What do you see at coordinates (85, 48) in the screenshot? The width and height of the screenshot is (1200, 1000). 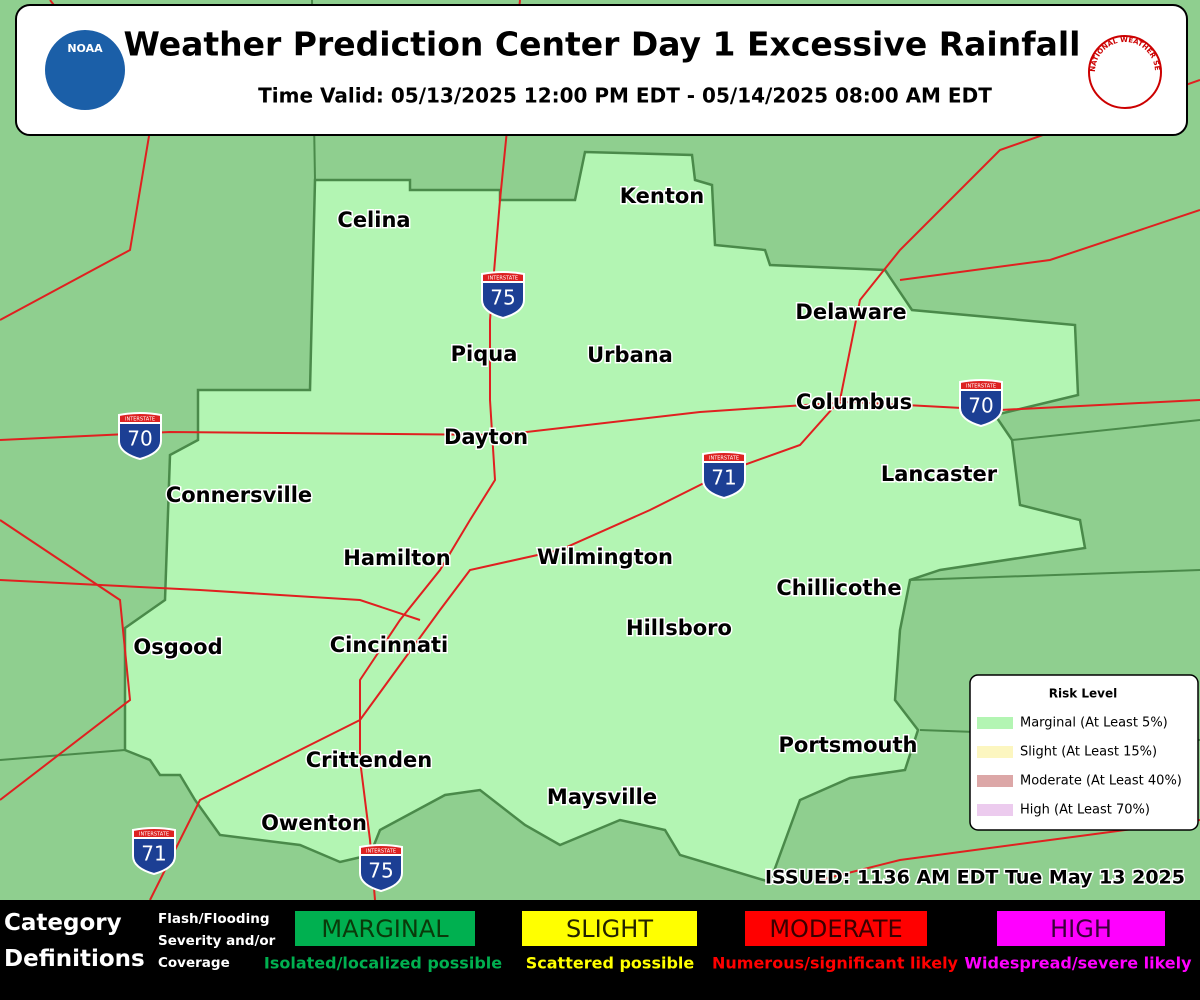 I see `noaa-logo-text: NOAA` at bounding box center [85, 48].